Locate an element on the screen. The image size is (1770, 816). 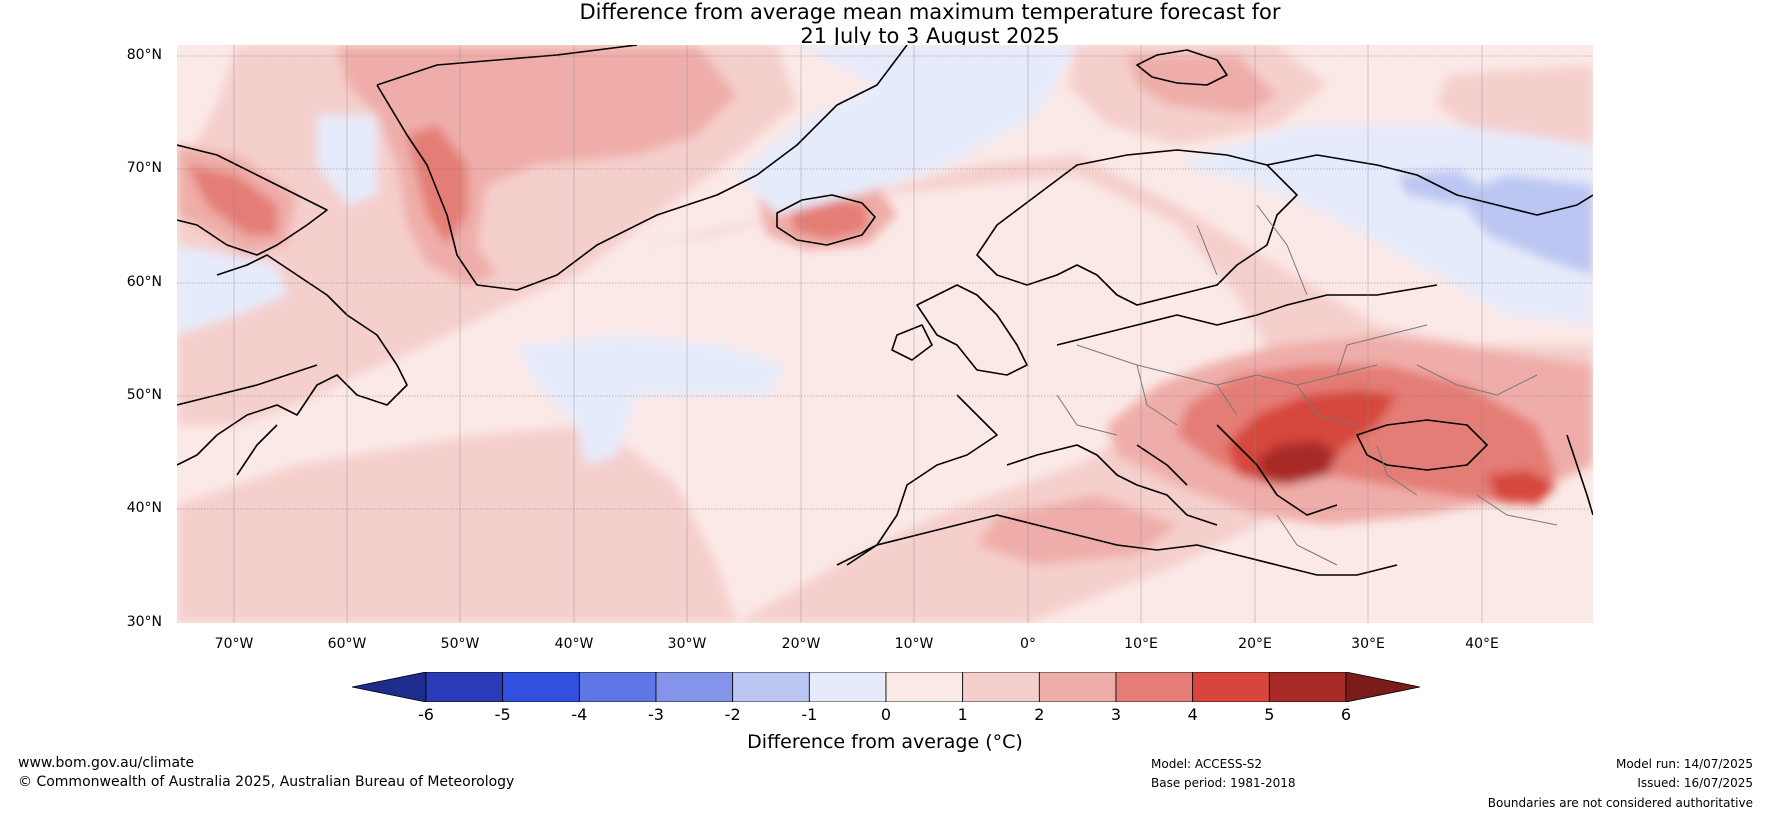
colorbar-tick-label: -2 is located at coordinates (732, 714).